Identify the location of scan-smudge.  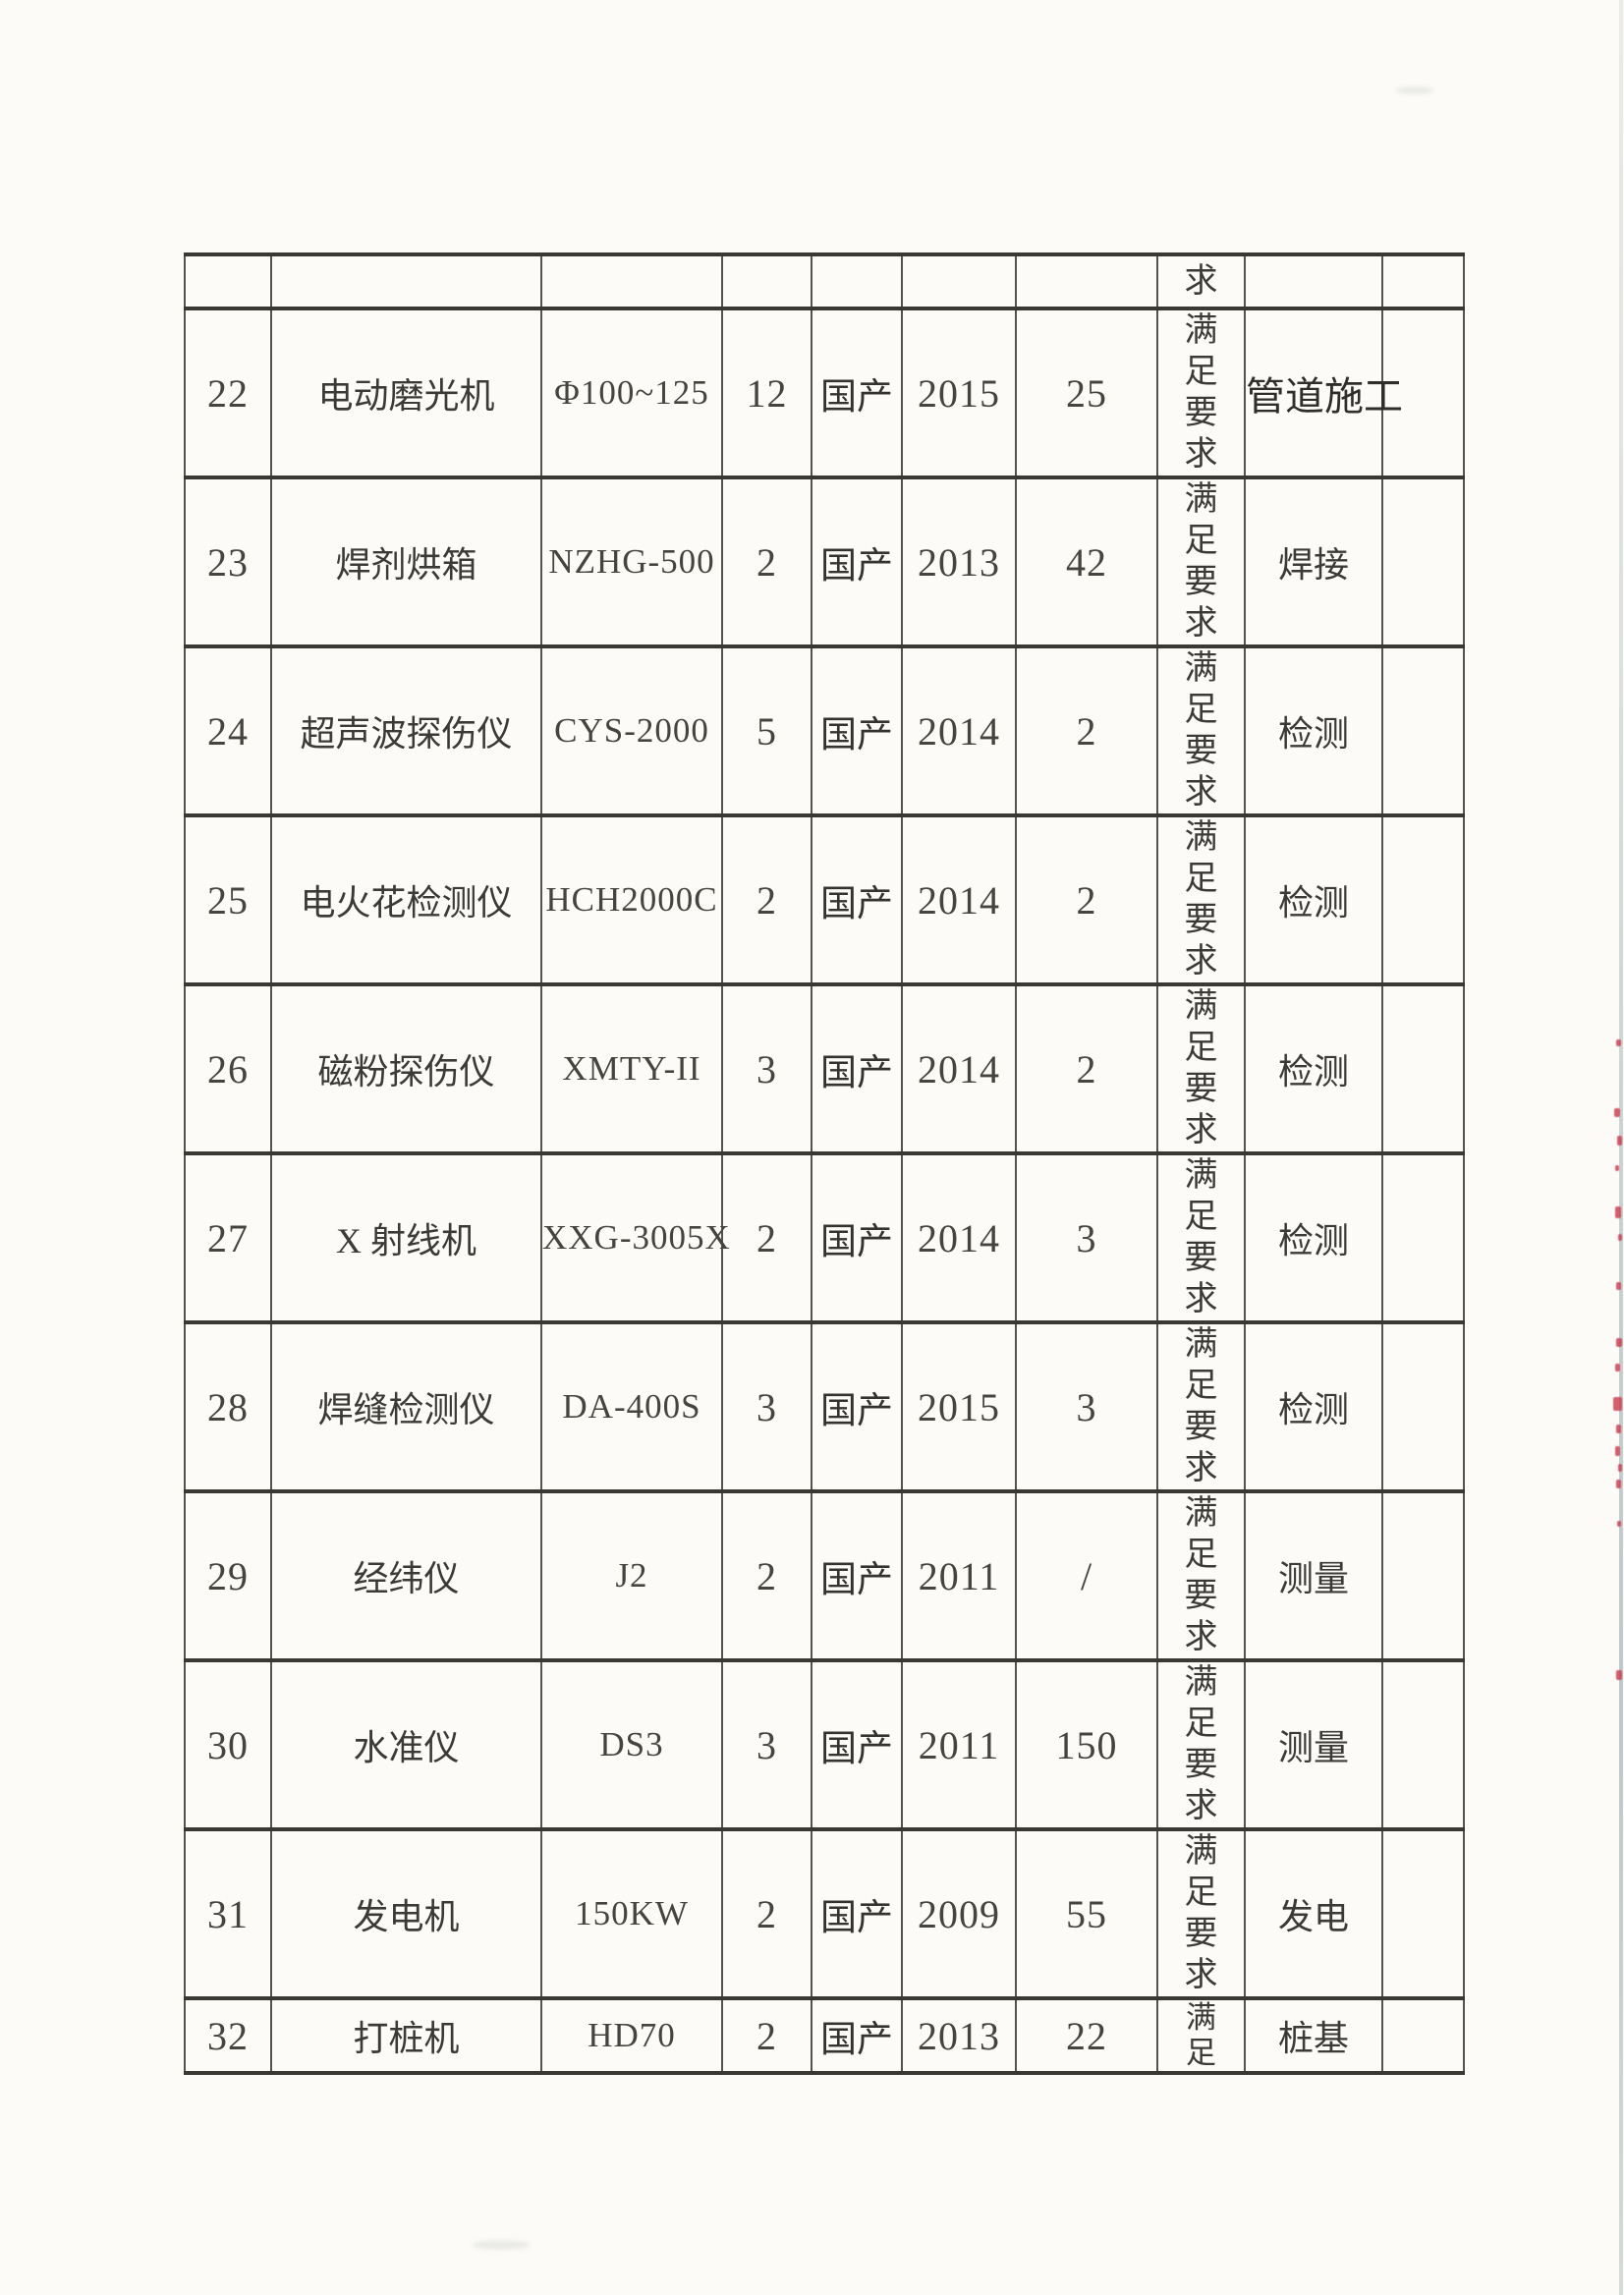
(501, 2245).